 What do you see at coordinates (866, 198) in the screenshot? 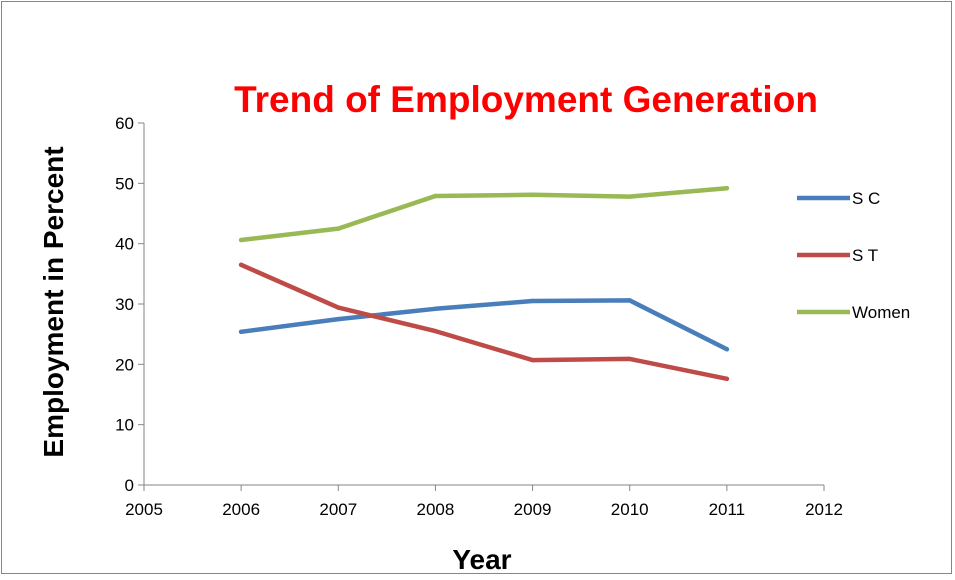
I see `legend-label: S C` at bounding box center [866, 198].